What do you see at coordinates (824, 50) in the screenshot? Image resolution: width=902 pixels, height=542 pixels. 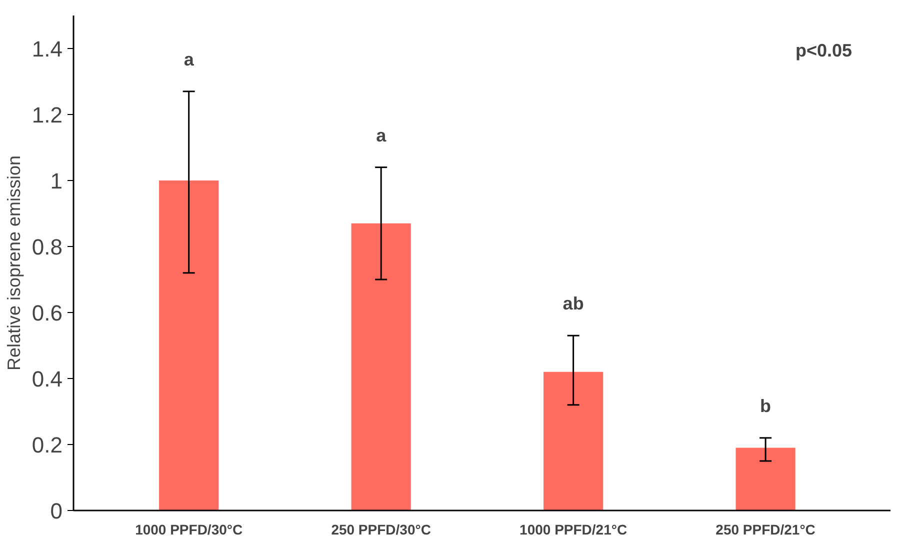 I see `annotation: p<0.05` at bounding box center [824, 50].